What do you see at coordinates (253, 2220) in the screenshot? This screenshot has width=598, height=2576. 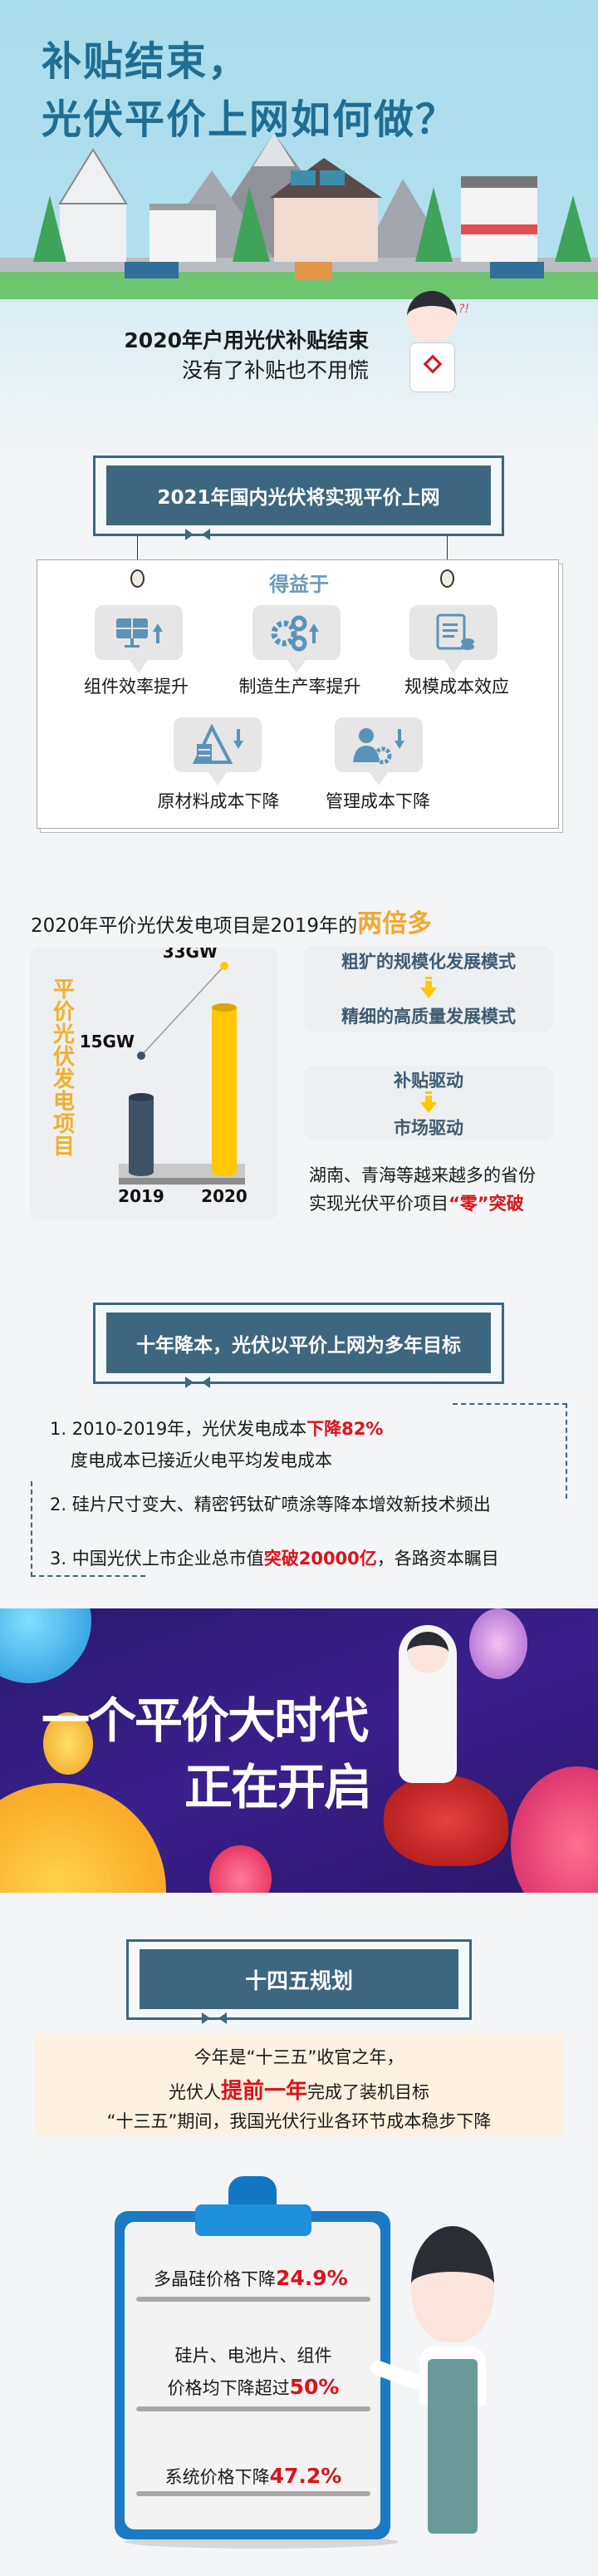 I see `clipboard-clip` at bounding box center [253, 2220].